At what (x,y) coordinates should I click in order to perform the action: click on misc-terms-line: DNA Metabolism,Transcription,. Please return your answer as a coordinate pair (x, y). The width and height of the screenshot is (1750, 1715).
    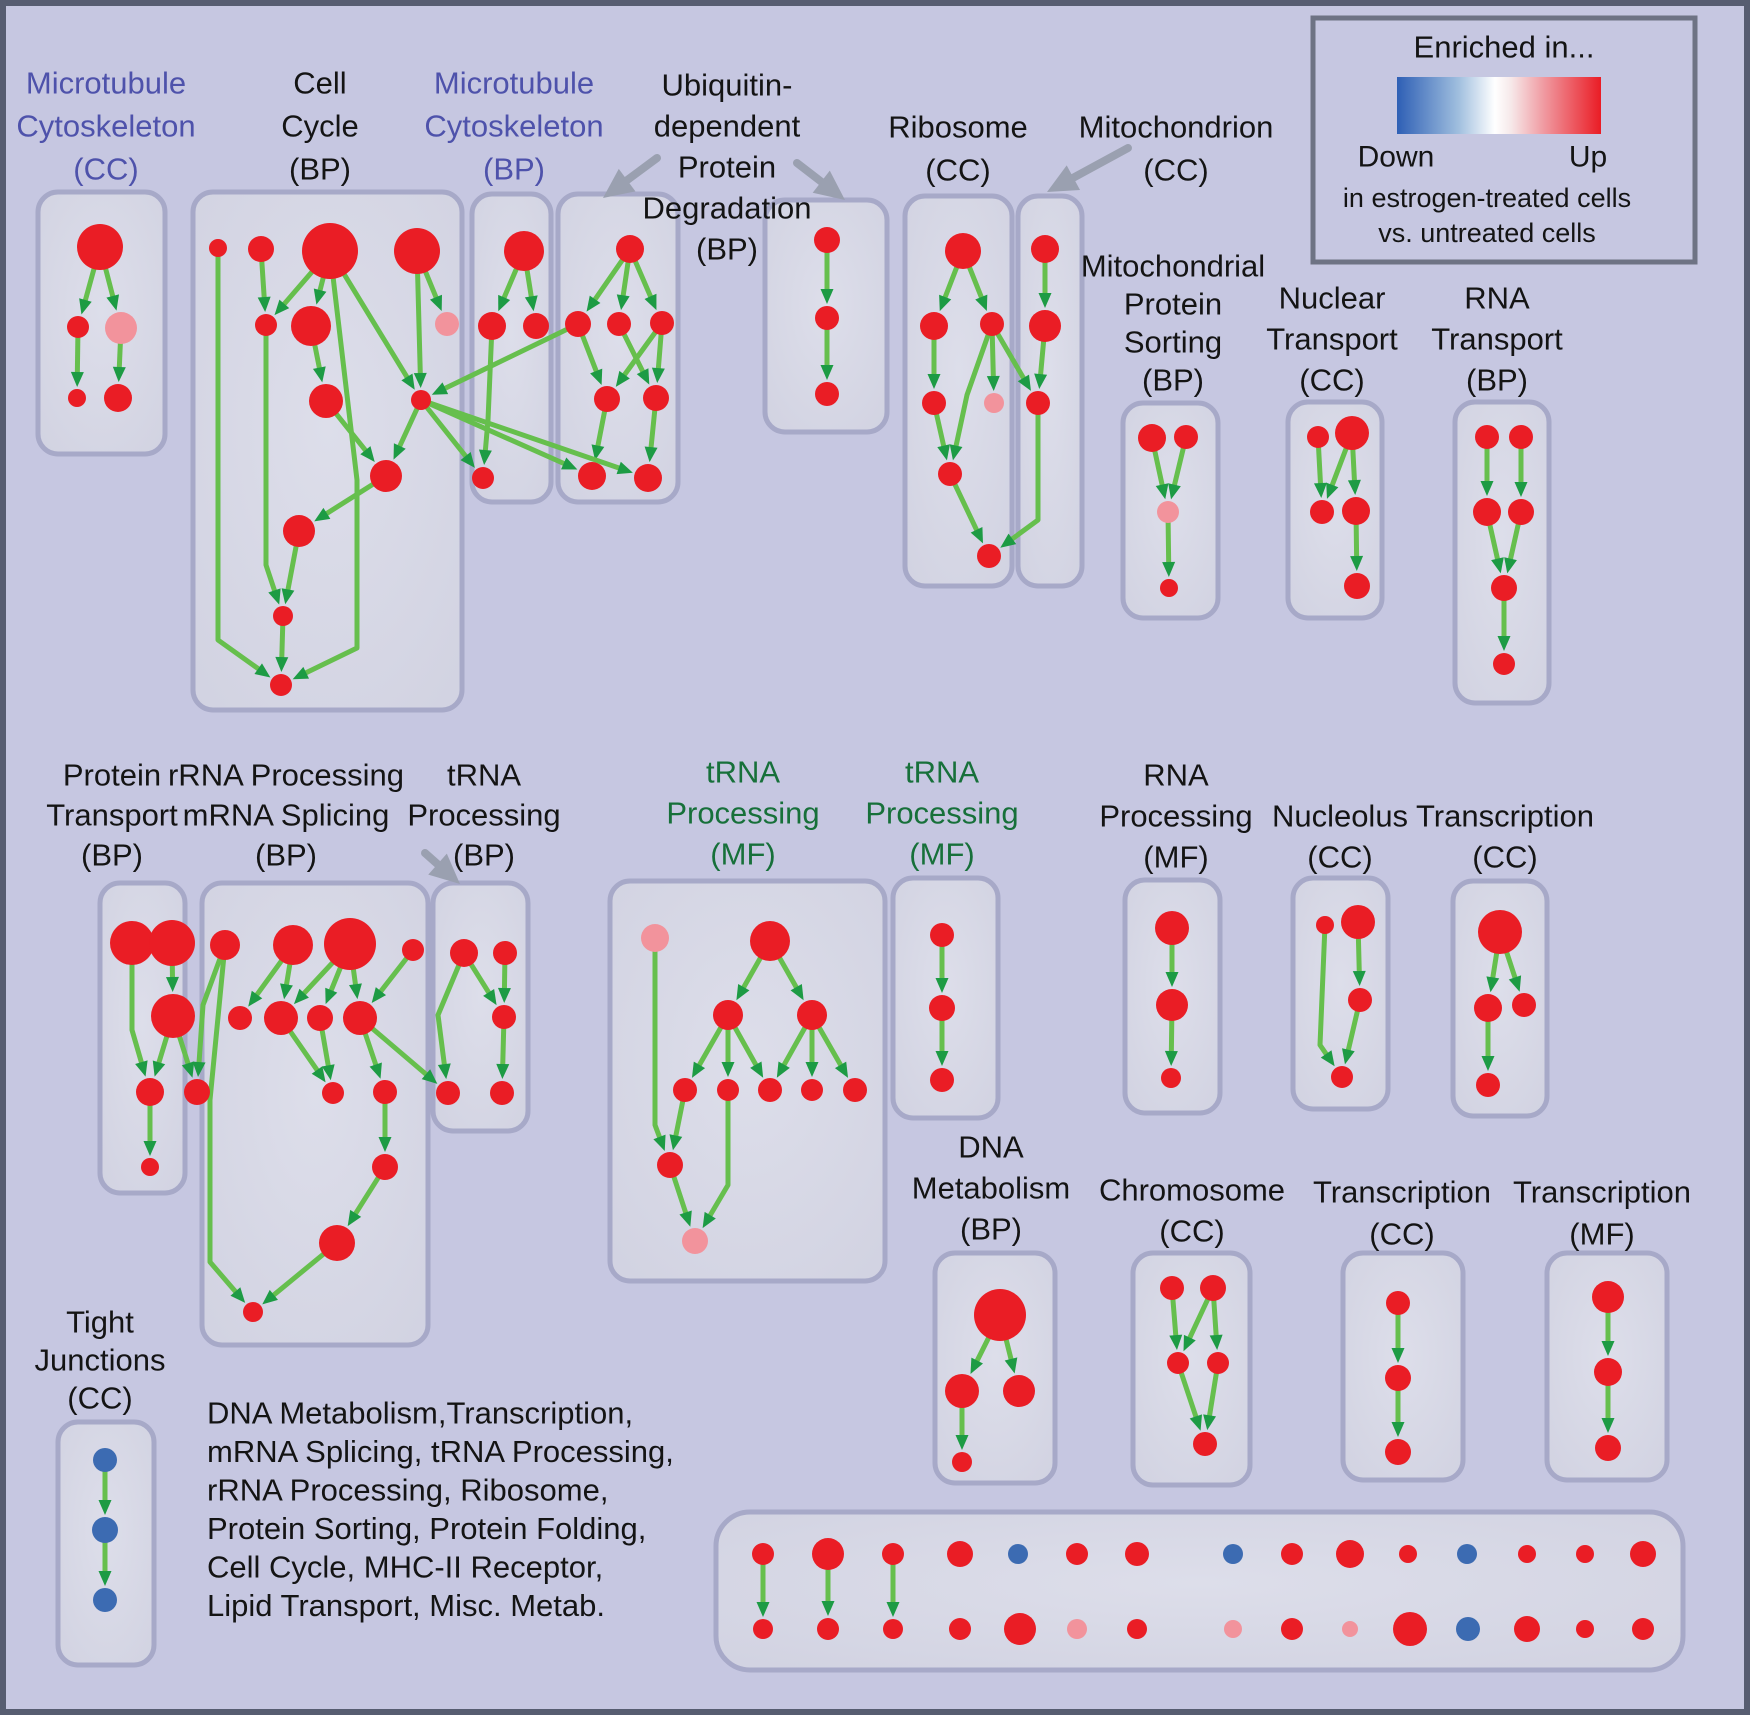
    Looking at the image, I should click on (420, 1413).